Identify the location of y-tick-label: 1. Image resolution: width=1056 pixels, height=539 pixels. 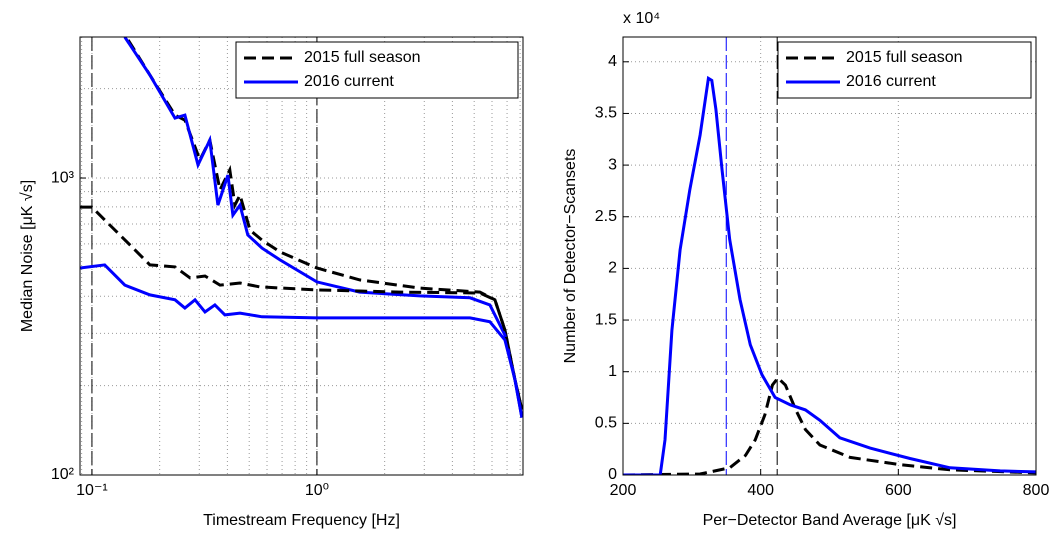
(612, 371).